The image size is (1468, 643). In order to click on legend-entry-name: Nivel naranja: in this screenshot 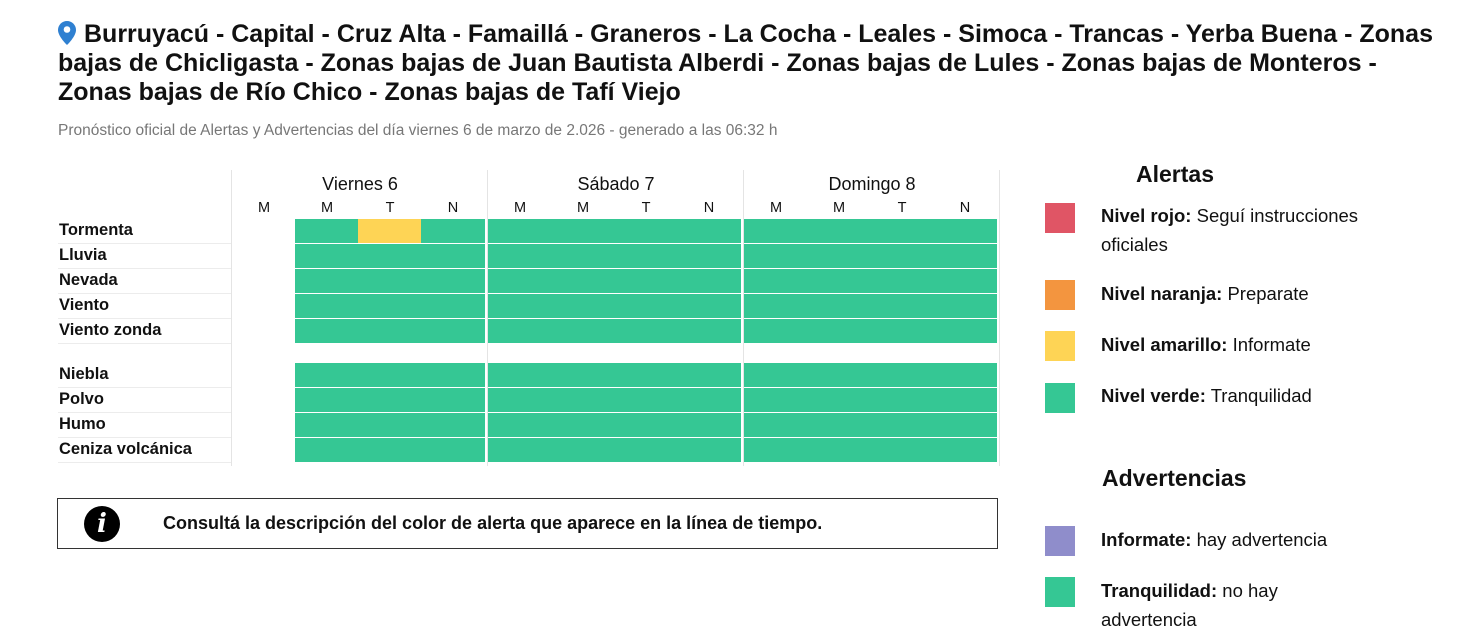, I will do `click(1162, 293)`.